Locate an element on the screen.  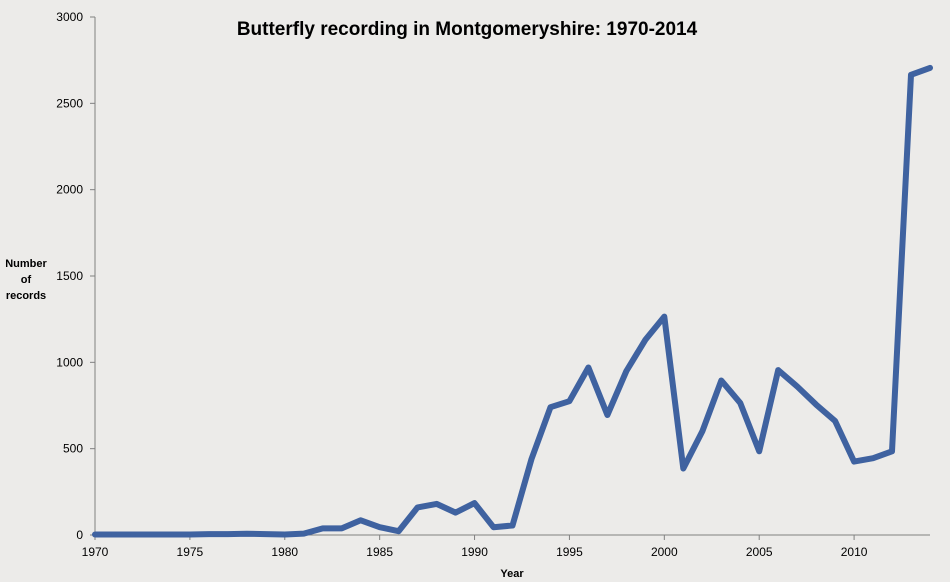
y-tick-label: 2500 is located at coordinates (69, 103).